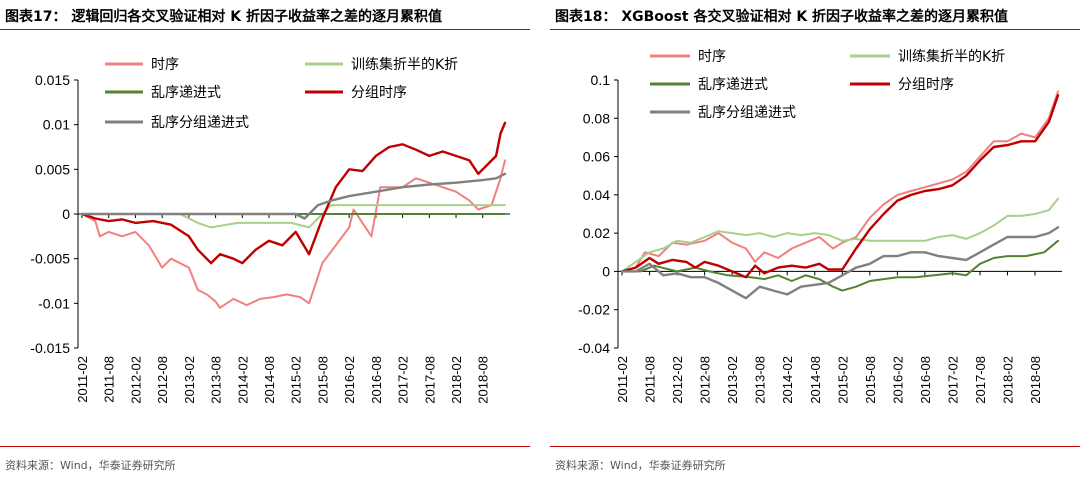  Describe the element at coordinates (56, 125) in the screenshot. I see `y-tick-label: 0.01` at that location.